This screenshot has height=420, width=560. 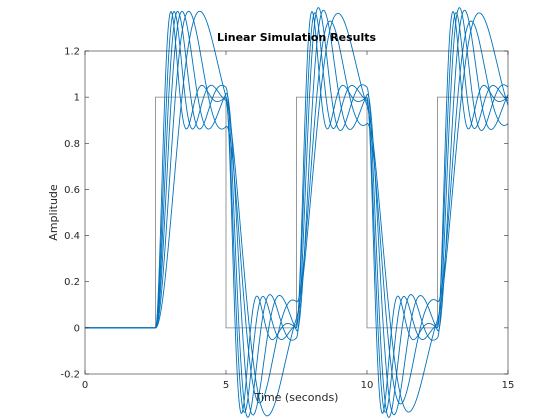 What do you see at coordinates (296, 397) in the screenshot?
I see `x-axis-label: Time (seconds)` at bounding box center [296, 397].